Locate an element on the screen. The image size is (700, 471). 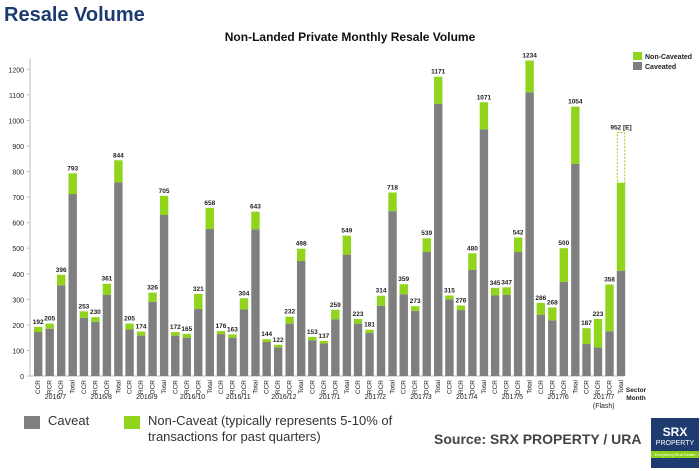
bar-value-label: 223 is located at coordinates (358, 314).